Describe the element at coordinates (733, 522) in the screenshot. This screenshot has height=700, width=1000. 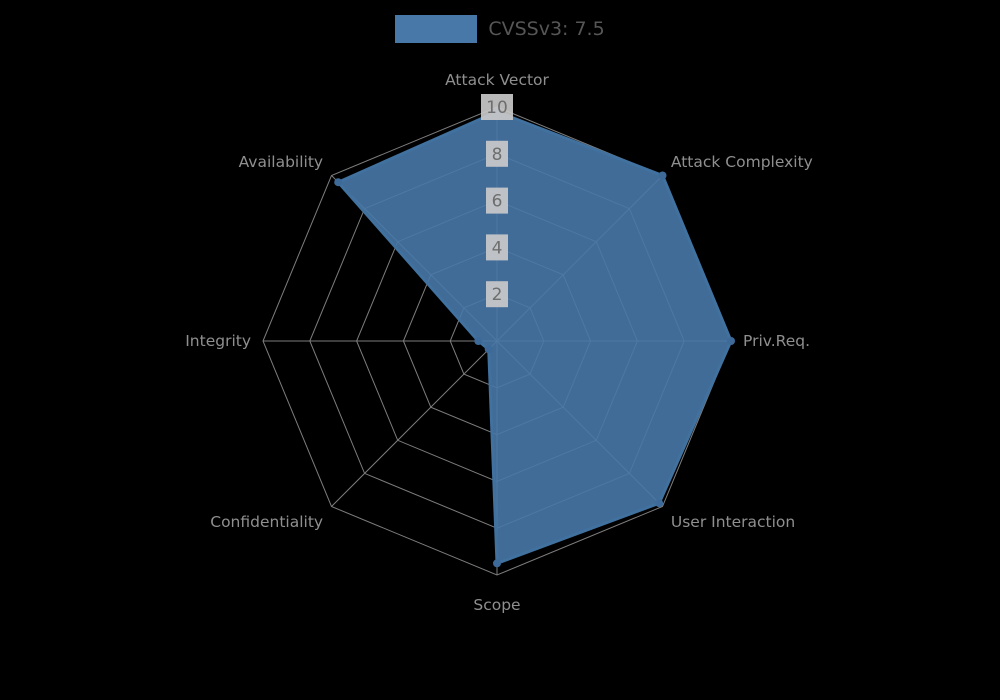
I see `axis-label-user-interaction: User Interaction` at that location.